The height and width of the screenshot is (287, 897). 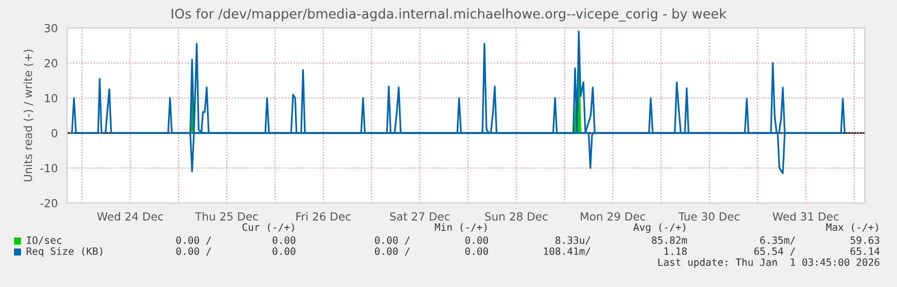 I want to click on x-tick-label: Fri 26 Dec, so click(x=323, y=216).